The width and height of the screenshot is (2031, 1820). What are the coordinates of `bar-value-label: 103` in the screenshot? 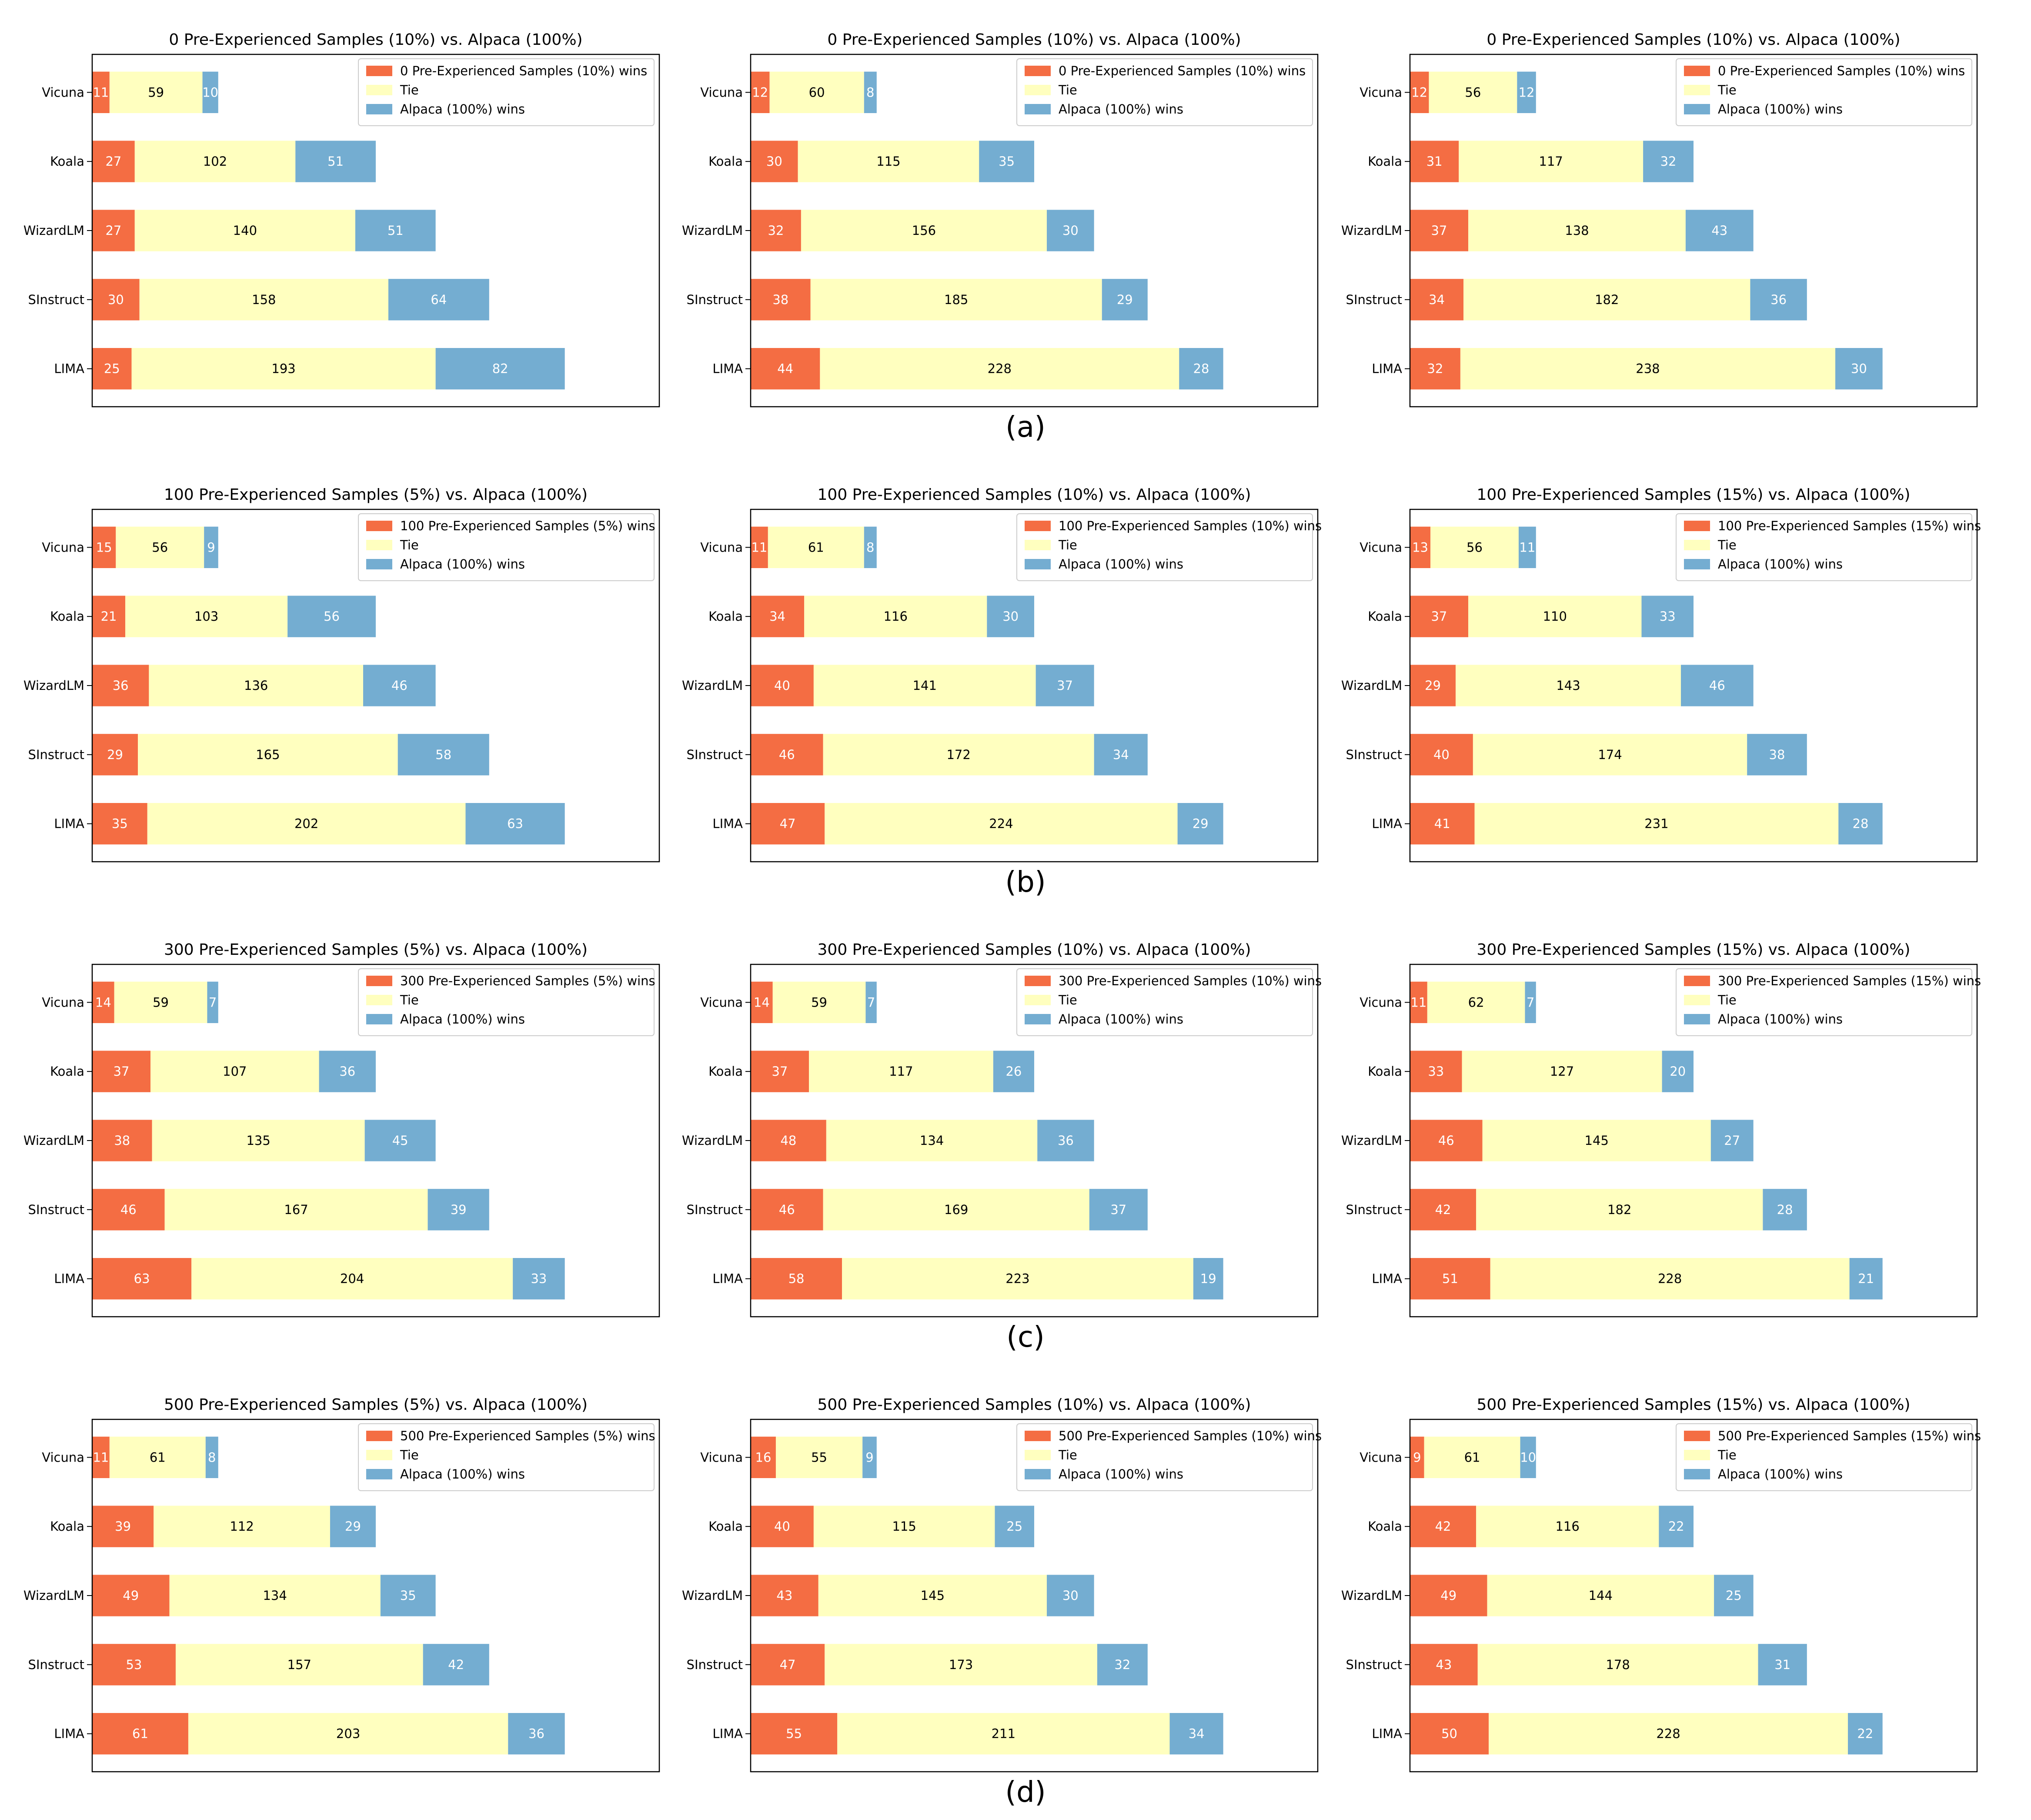 It's located at (206, 616).